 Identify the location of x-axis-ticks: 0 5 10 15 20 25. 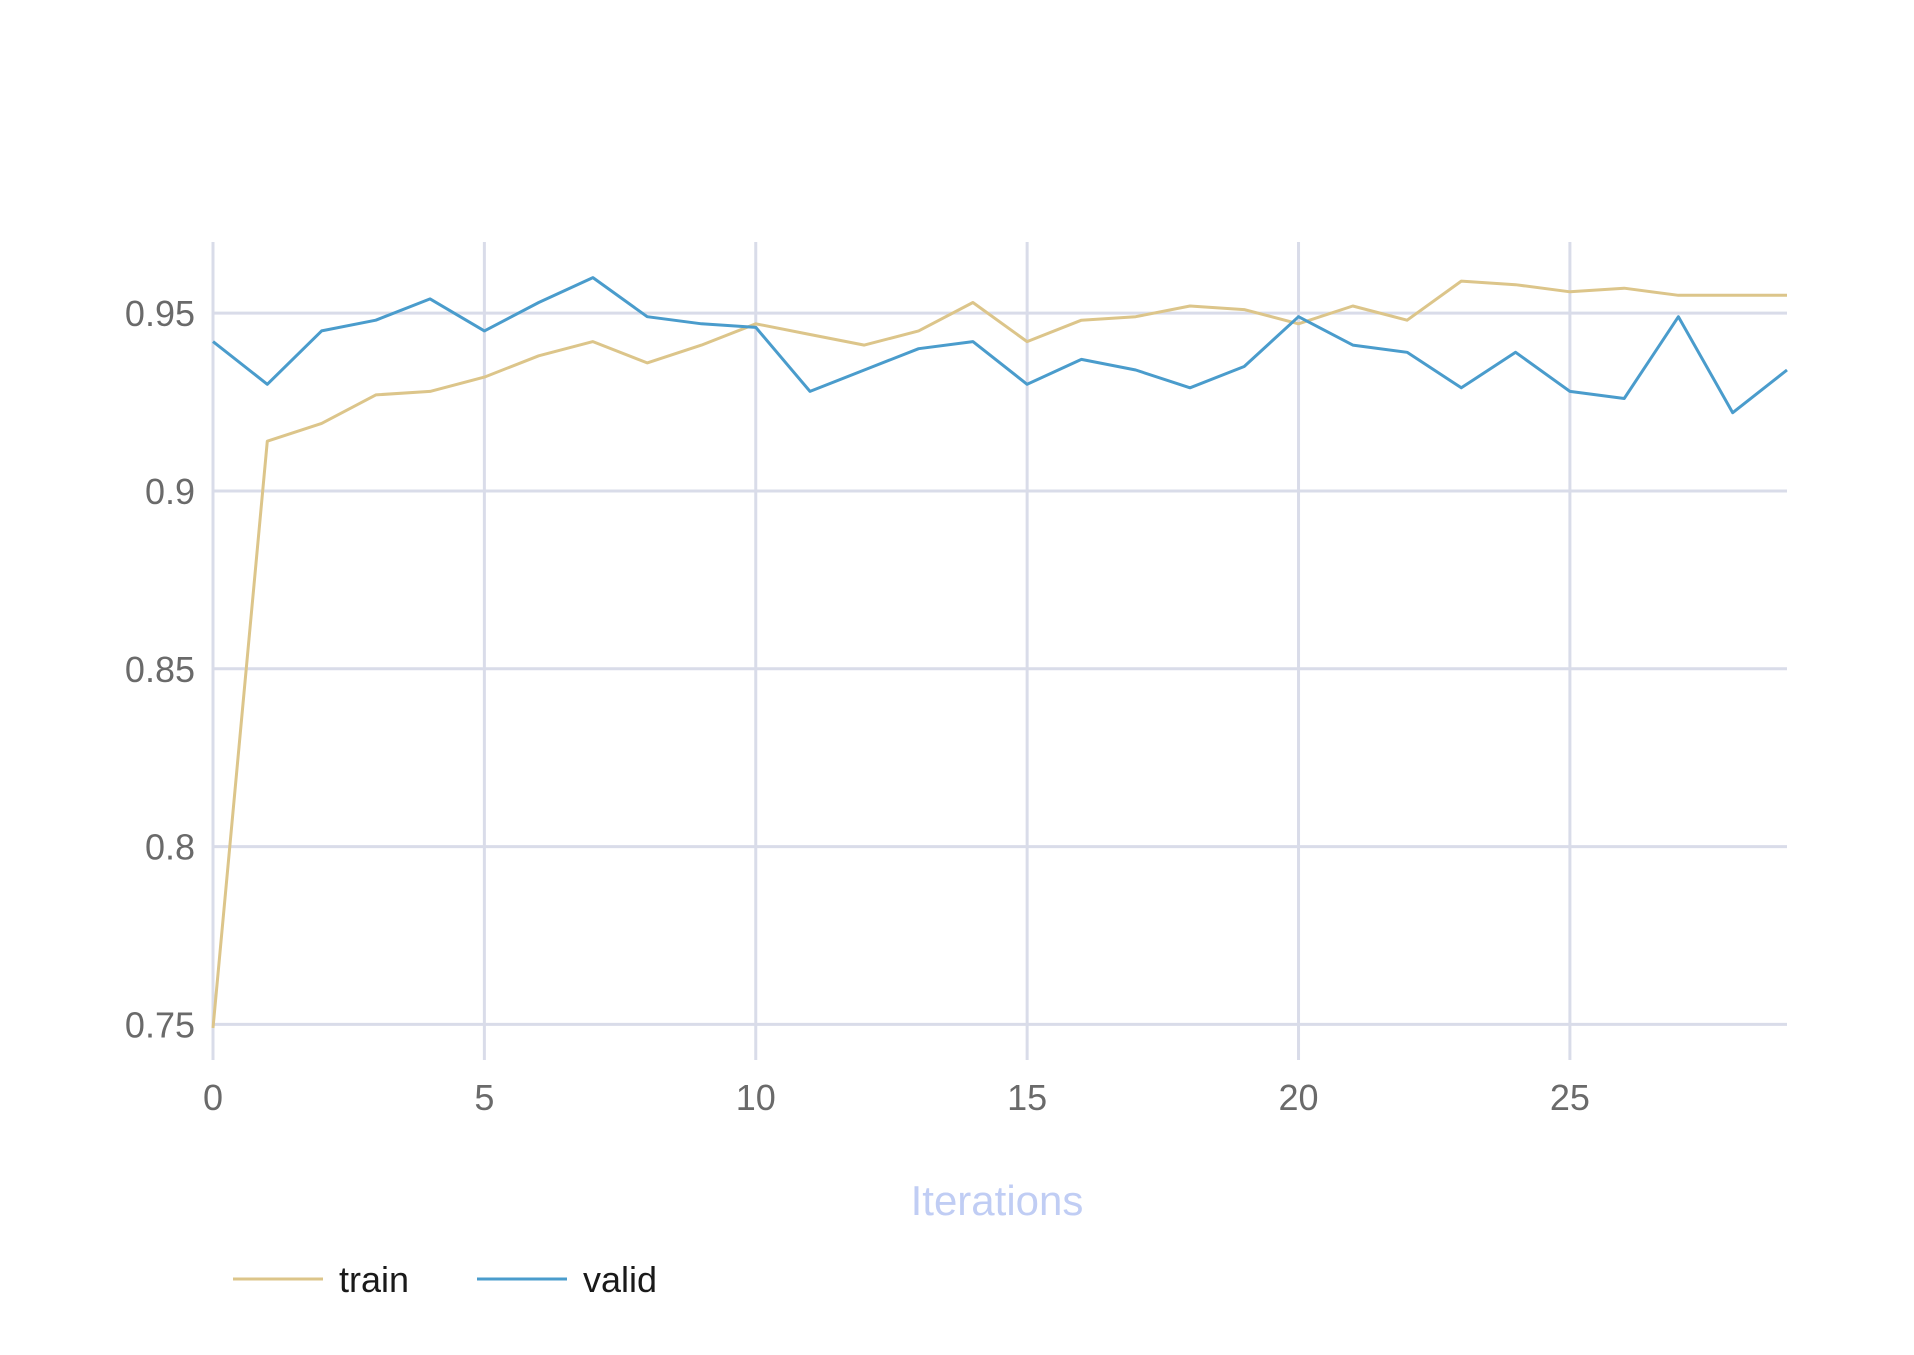
(896, 1097).